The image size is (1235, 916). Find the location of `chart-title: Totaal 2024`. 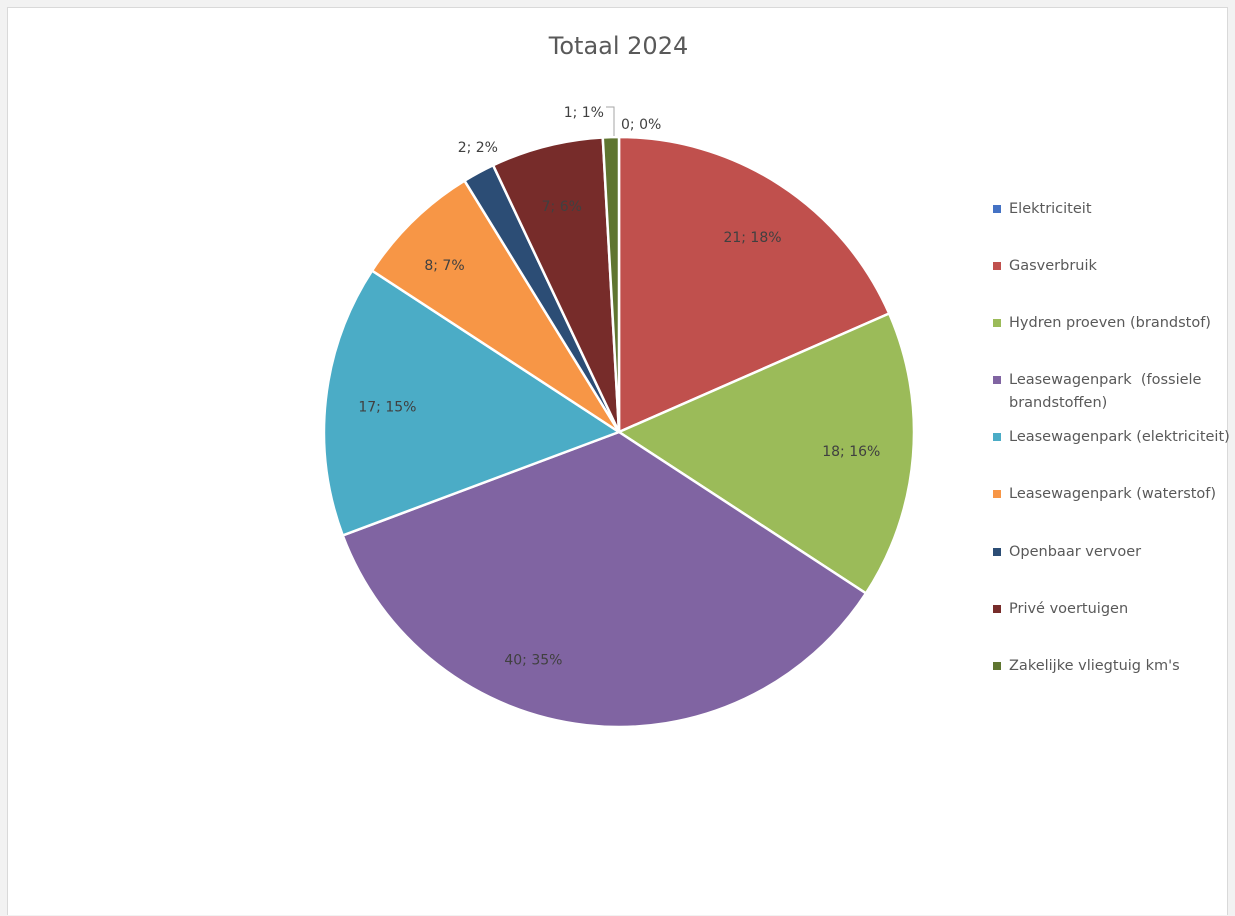

chart-title: Totaal 2024 is located at coordinates (618, 46).